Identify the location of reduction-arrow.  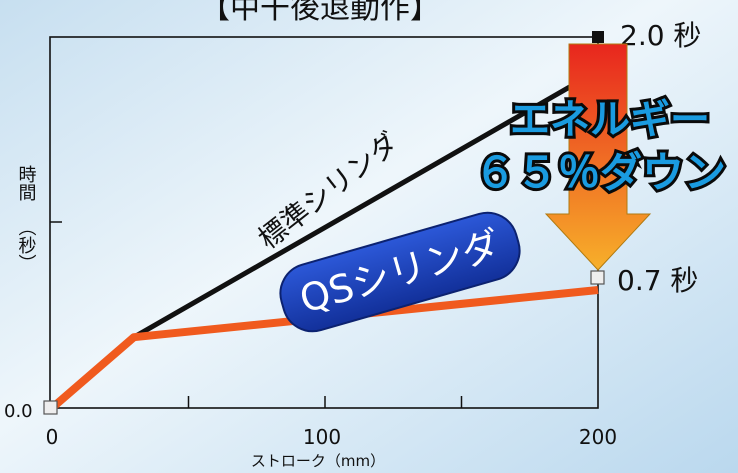
(598, 157).